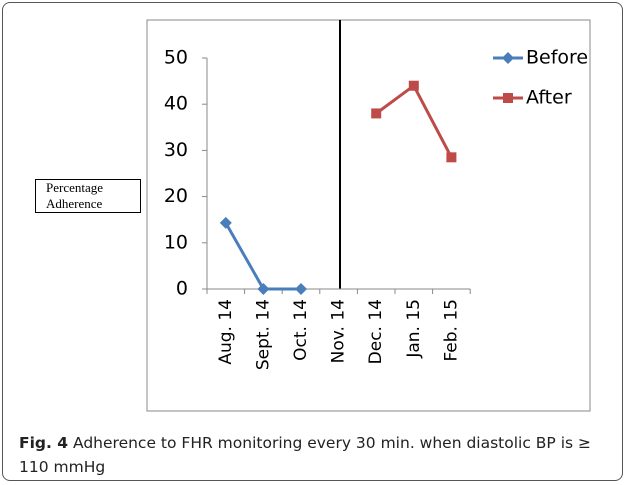 The height and width of the screenshot is (485, 627). Describe the element at coordinates (182, 289) in the screenshot. I see `y-tick-label: 0` at that location.